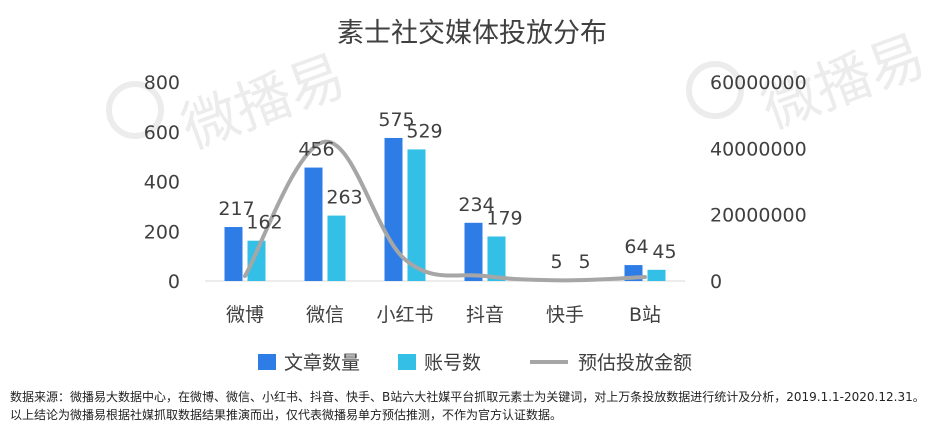 This screenshot has width=945, height=436. Describe the element at coordinates (396, 120) in the screenshot. I see `data-label: 575` at that location.